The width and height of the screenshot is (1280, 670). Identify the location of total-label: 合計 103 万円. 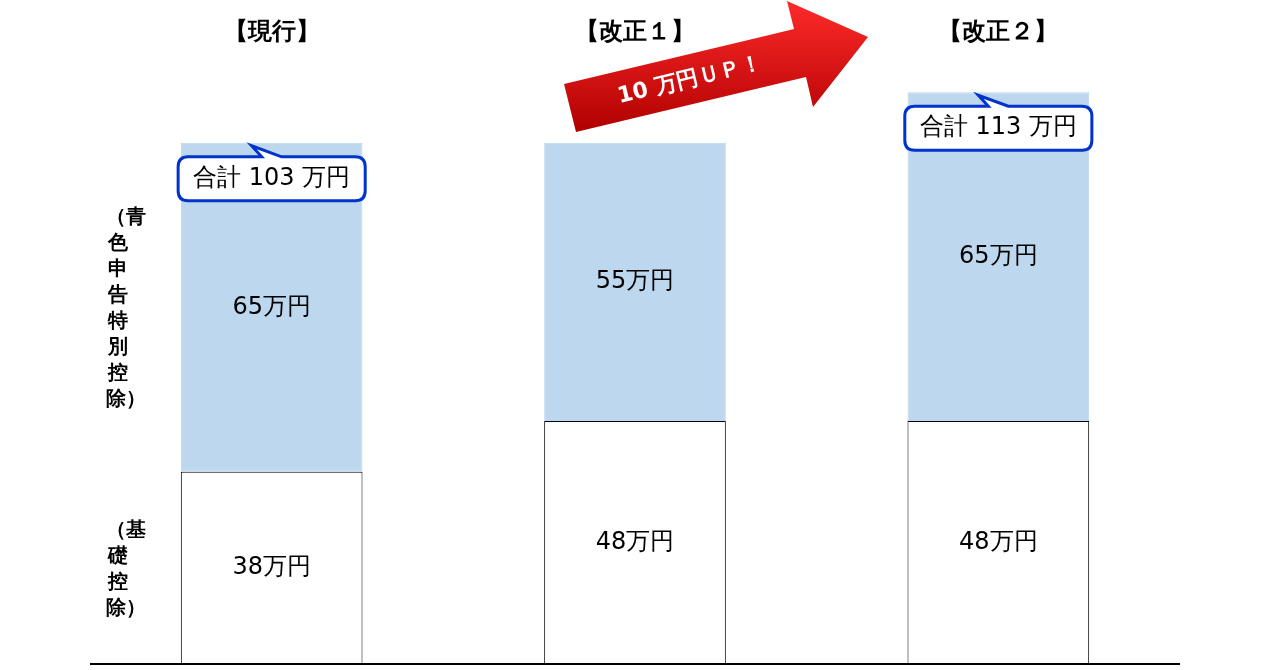
(272, 177).